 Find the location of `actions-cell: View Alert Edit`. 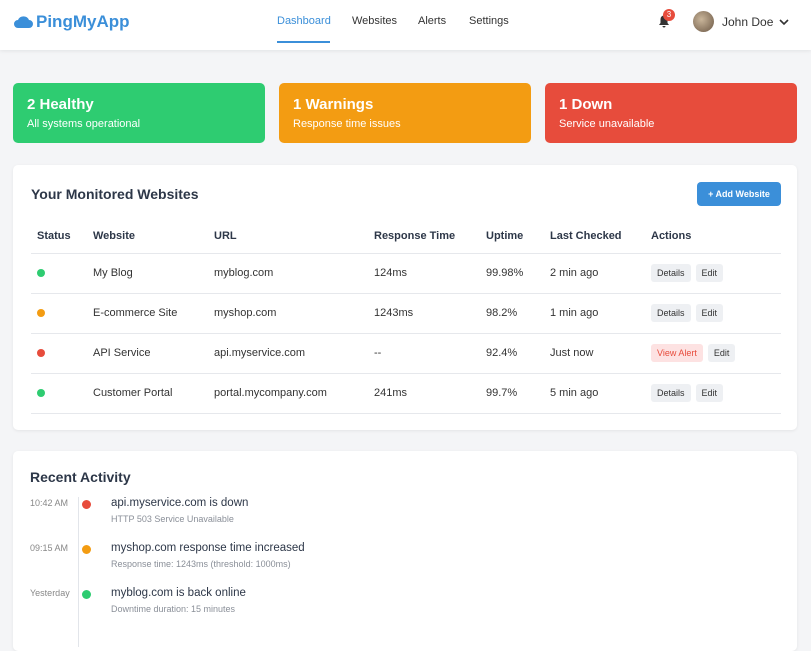

actions-cell: View Alert Edit is located at coordinates (692, 353).